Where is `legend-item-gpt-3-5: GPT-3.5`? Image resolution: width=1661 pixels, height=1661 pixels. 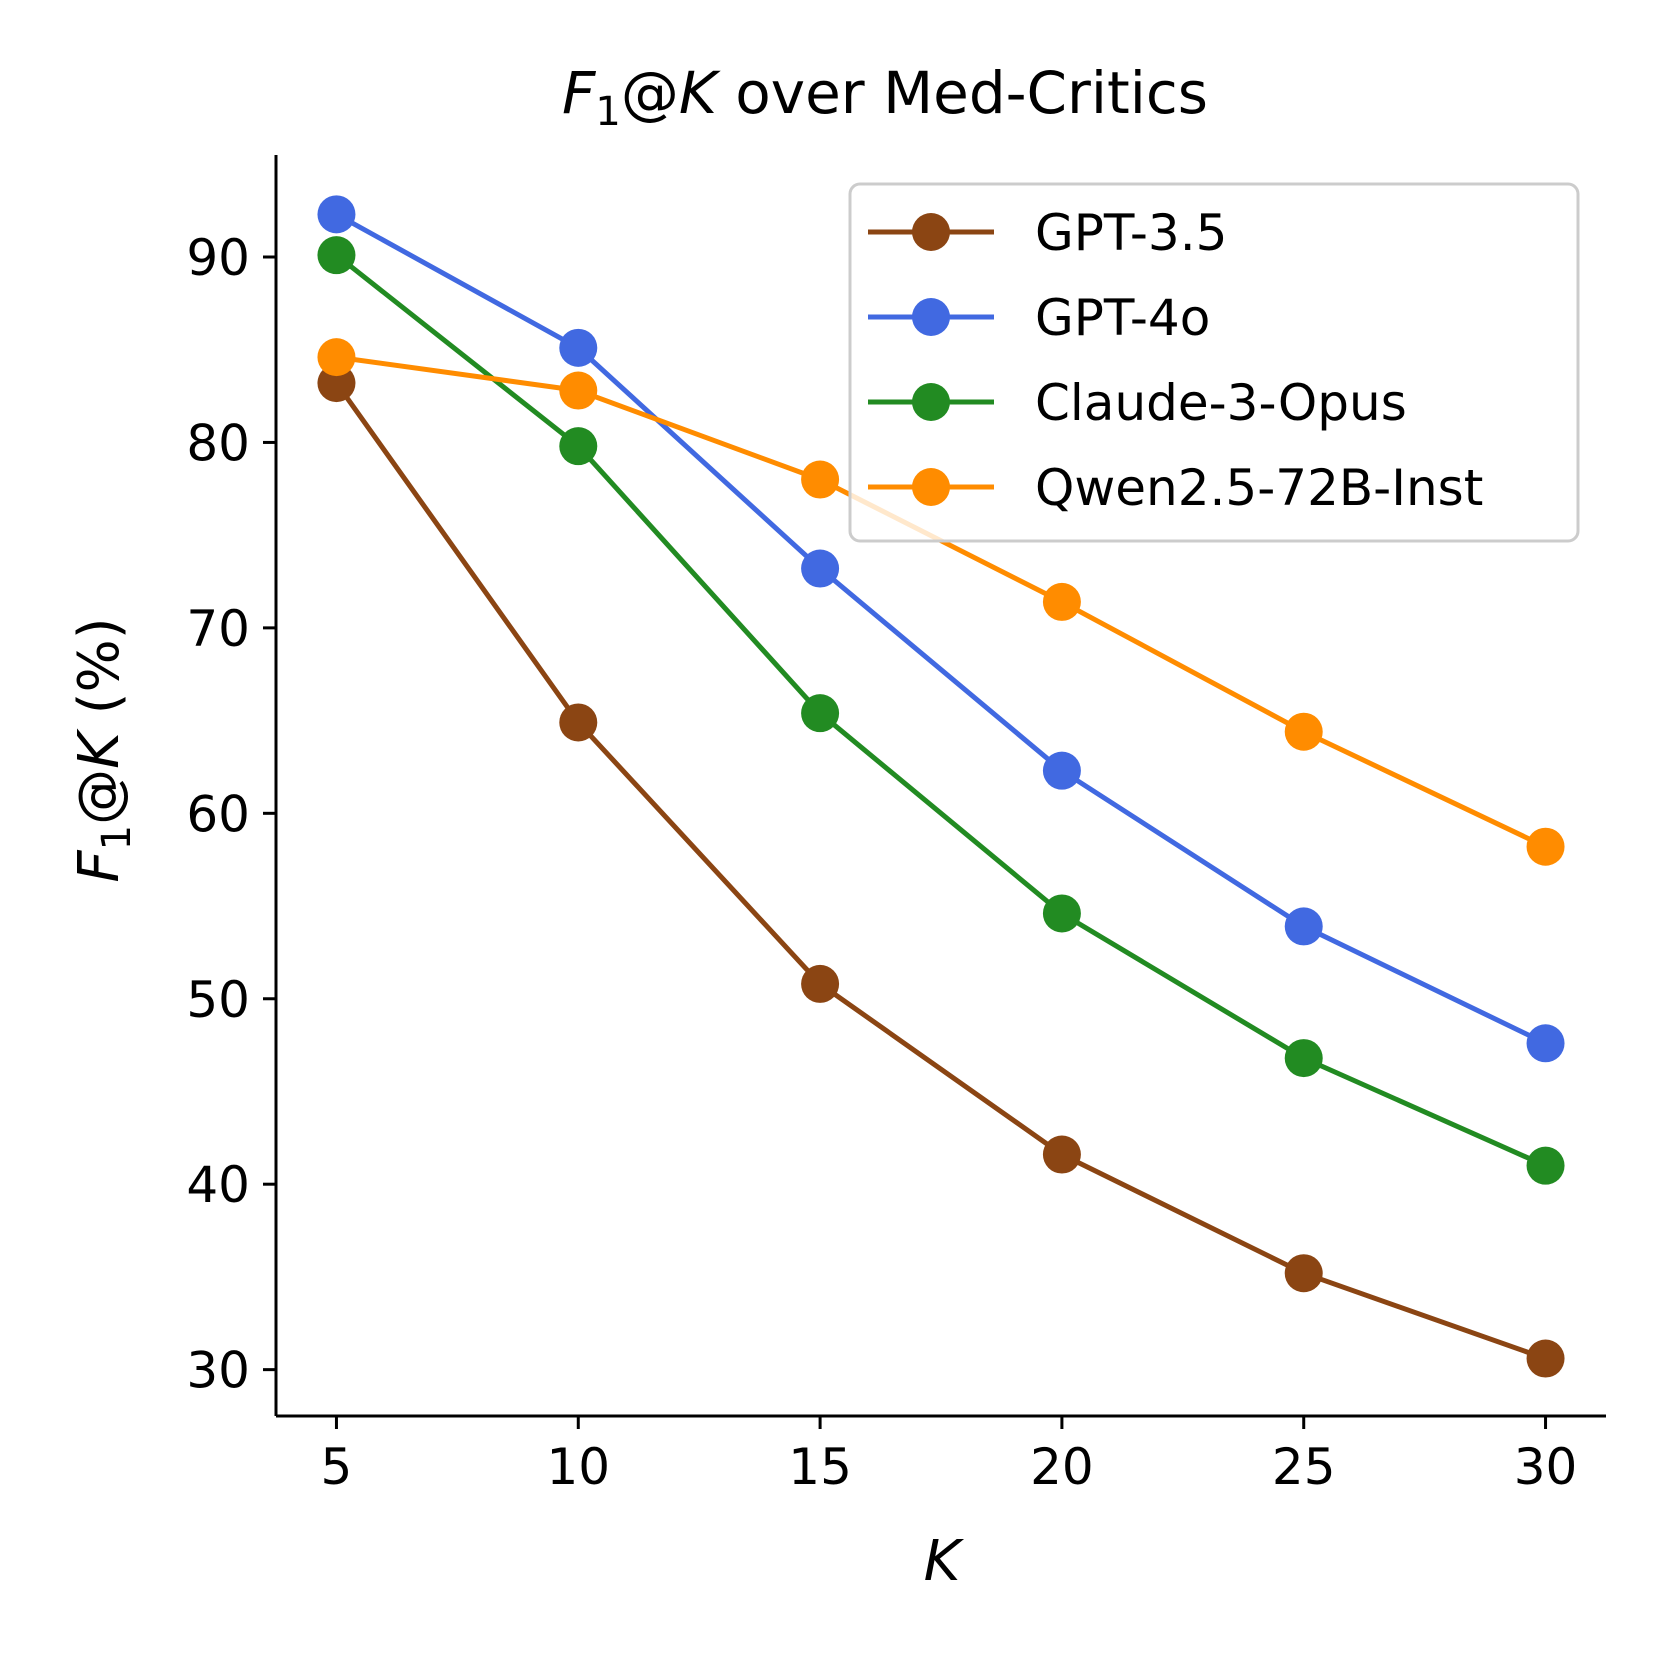
legend-item-gpt-3-5: GPT-3.5 is located at coordinates (1047, 233).